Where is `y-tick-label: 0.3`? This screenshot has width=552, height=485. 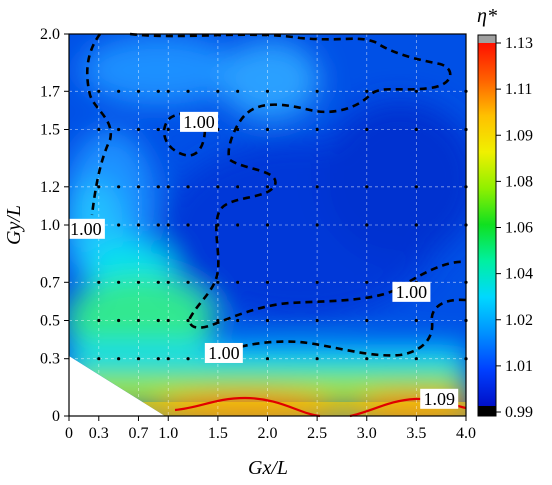
y-tick-label: 0.3 is located at coordinates (50, 359).